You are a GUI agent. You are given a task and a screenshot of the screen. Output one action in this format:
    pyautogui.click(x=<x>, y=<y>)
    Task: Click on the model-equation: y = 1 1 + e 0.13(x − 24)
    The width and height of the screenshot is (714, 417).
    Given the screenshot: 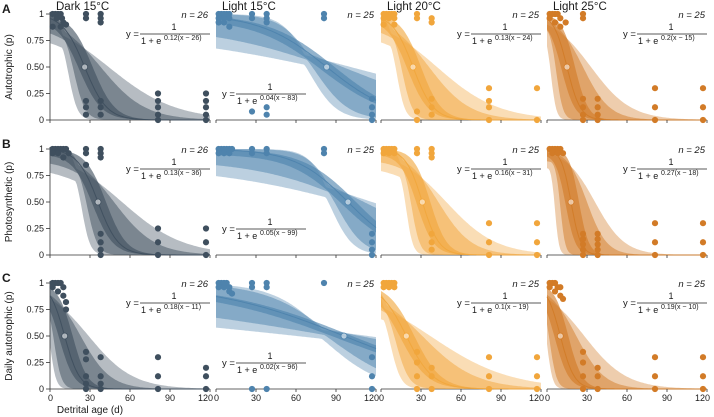 What is the action you would take?
    pyautogui.click(x=499, y=34)
    